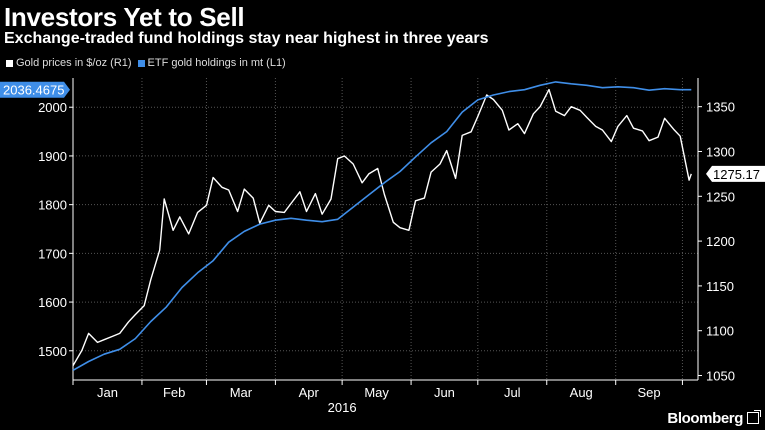 This screenshot has width=765, height=430. What do you see at coordinates (74, 63) in the screenshot?
I see `legend-label-gold: Gold prices in $/oz (R1)` at bounding box center [74, 63].